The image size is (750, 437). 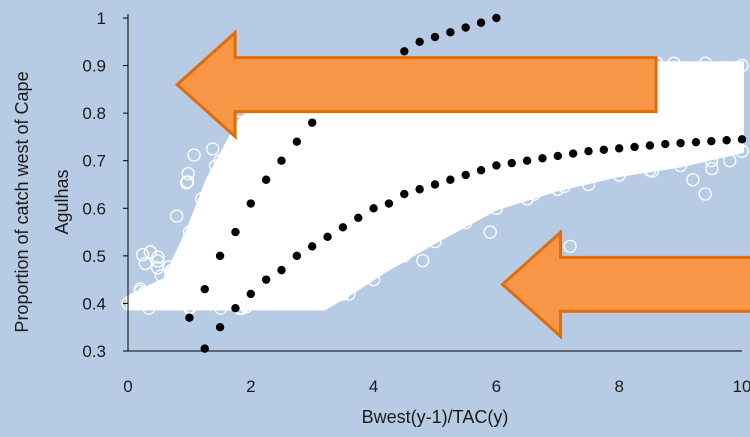 What do you see at coordinates (42, 201) in the screenshot?
I see `y-axis-title: Proportion of catch west of Cape Agulhas` at bounding box center [42, 201].